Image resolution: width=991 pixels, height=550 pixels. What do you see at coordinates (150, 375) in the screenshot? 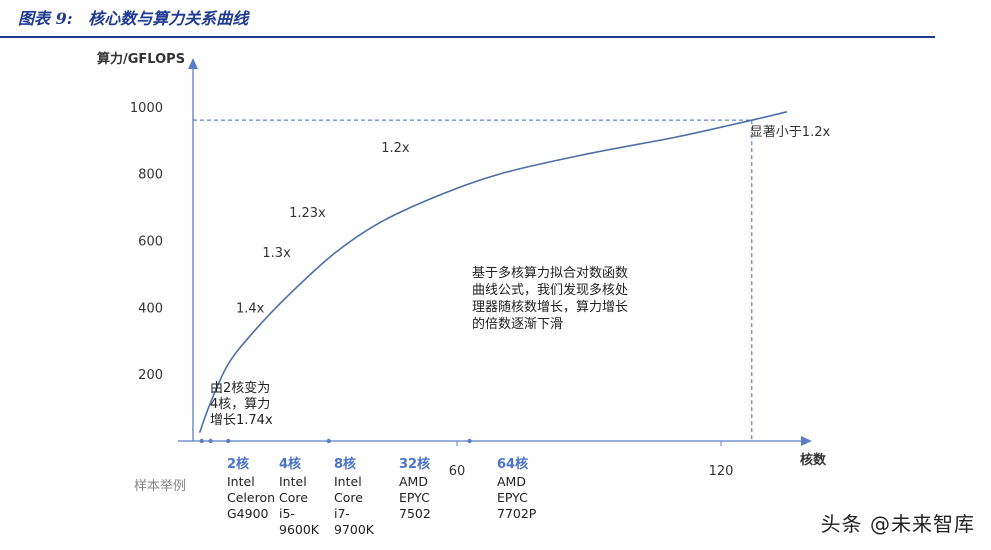
I see `y-tick-label: 200` at bounding box center [150, 375].